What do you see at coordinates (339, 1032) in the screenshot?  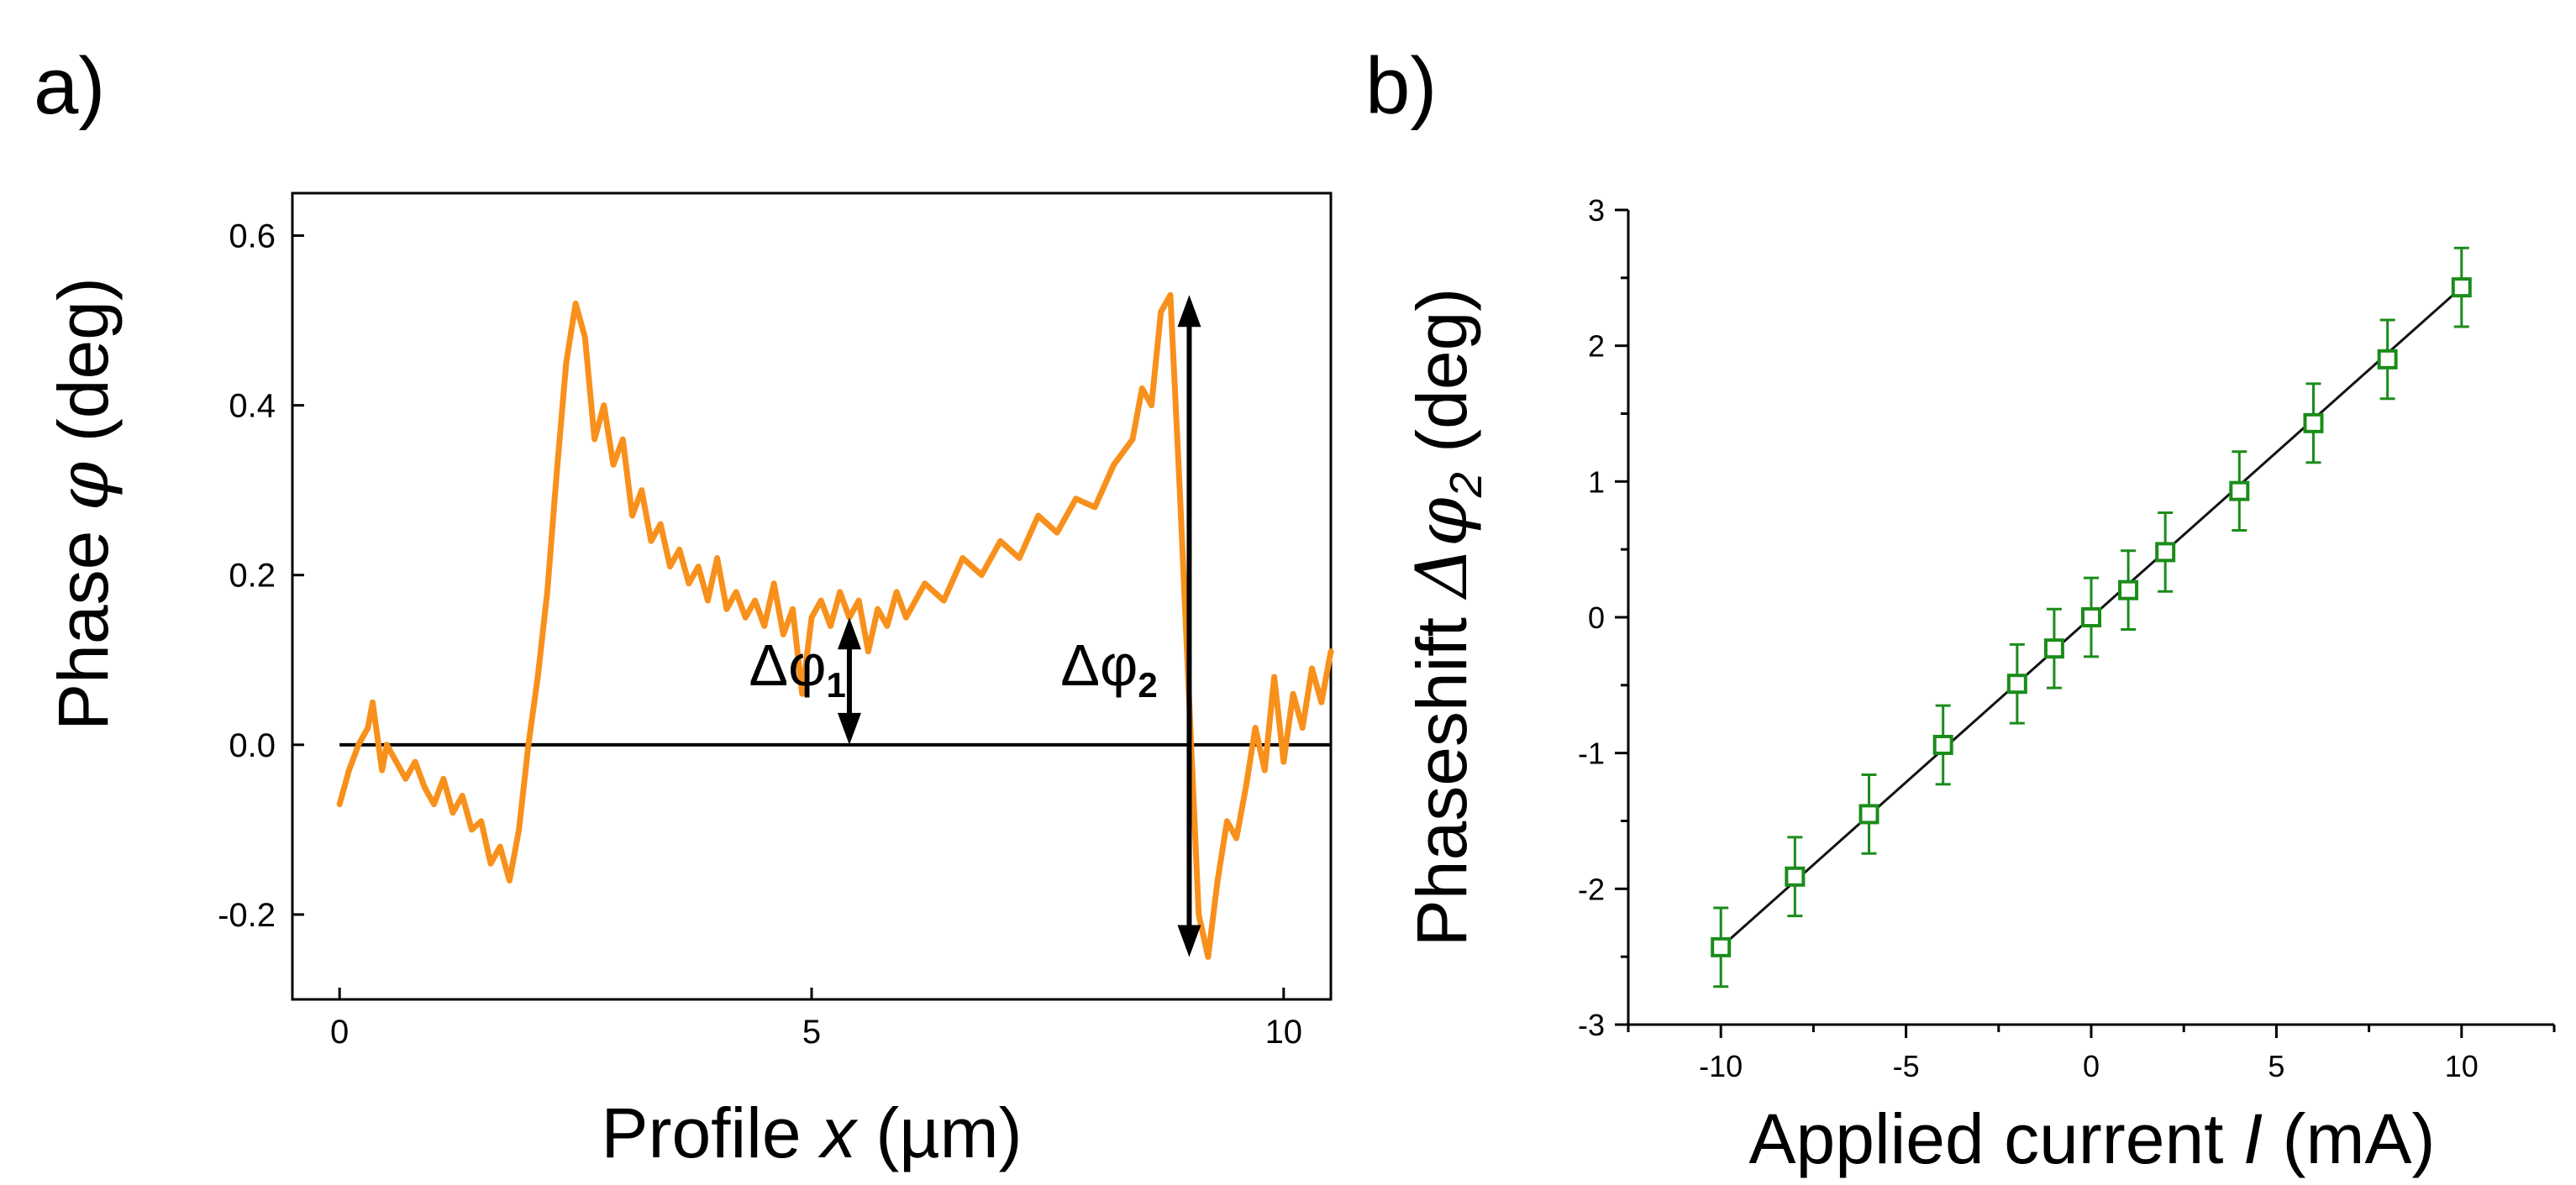 I see `panel-a-x-tick-label: 0` at bounding box center [339, 1032].